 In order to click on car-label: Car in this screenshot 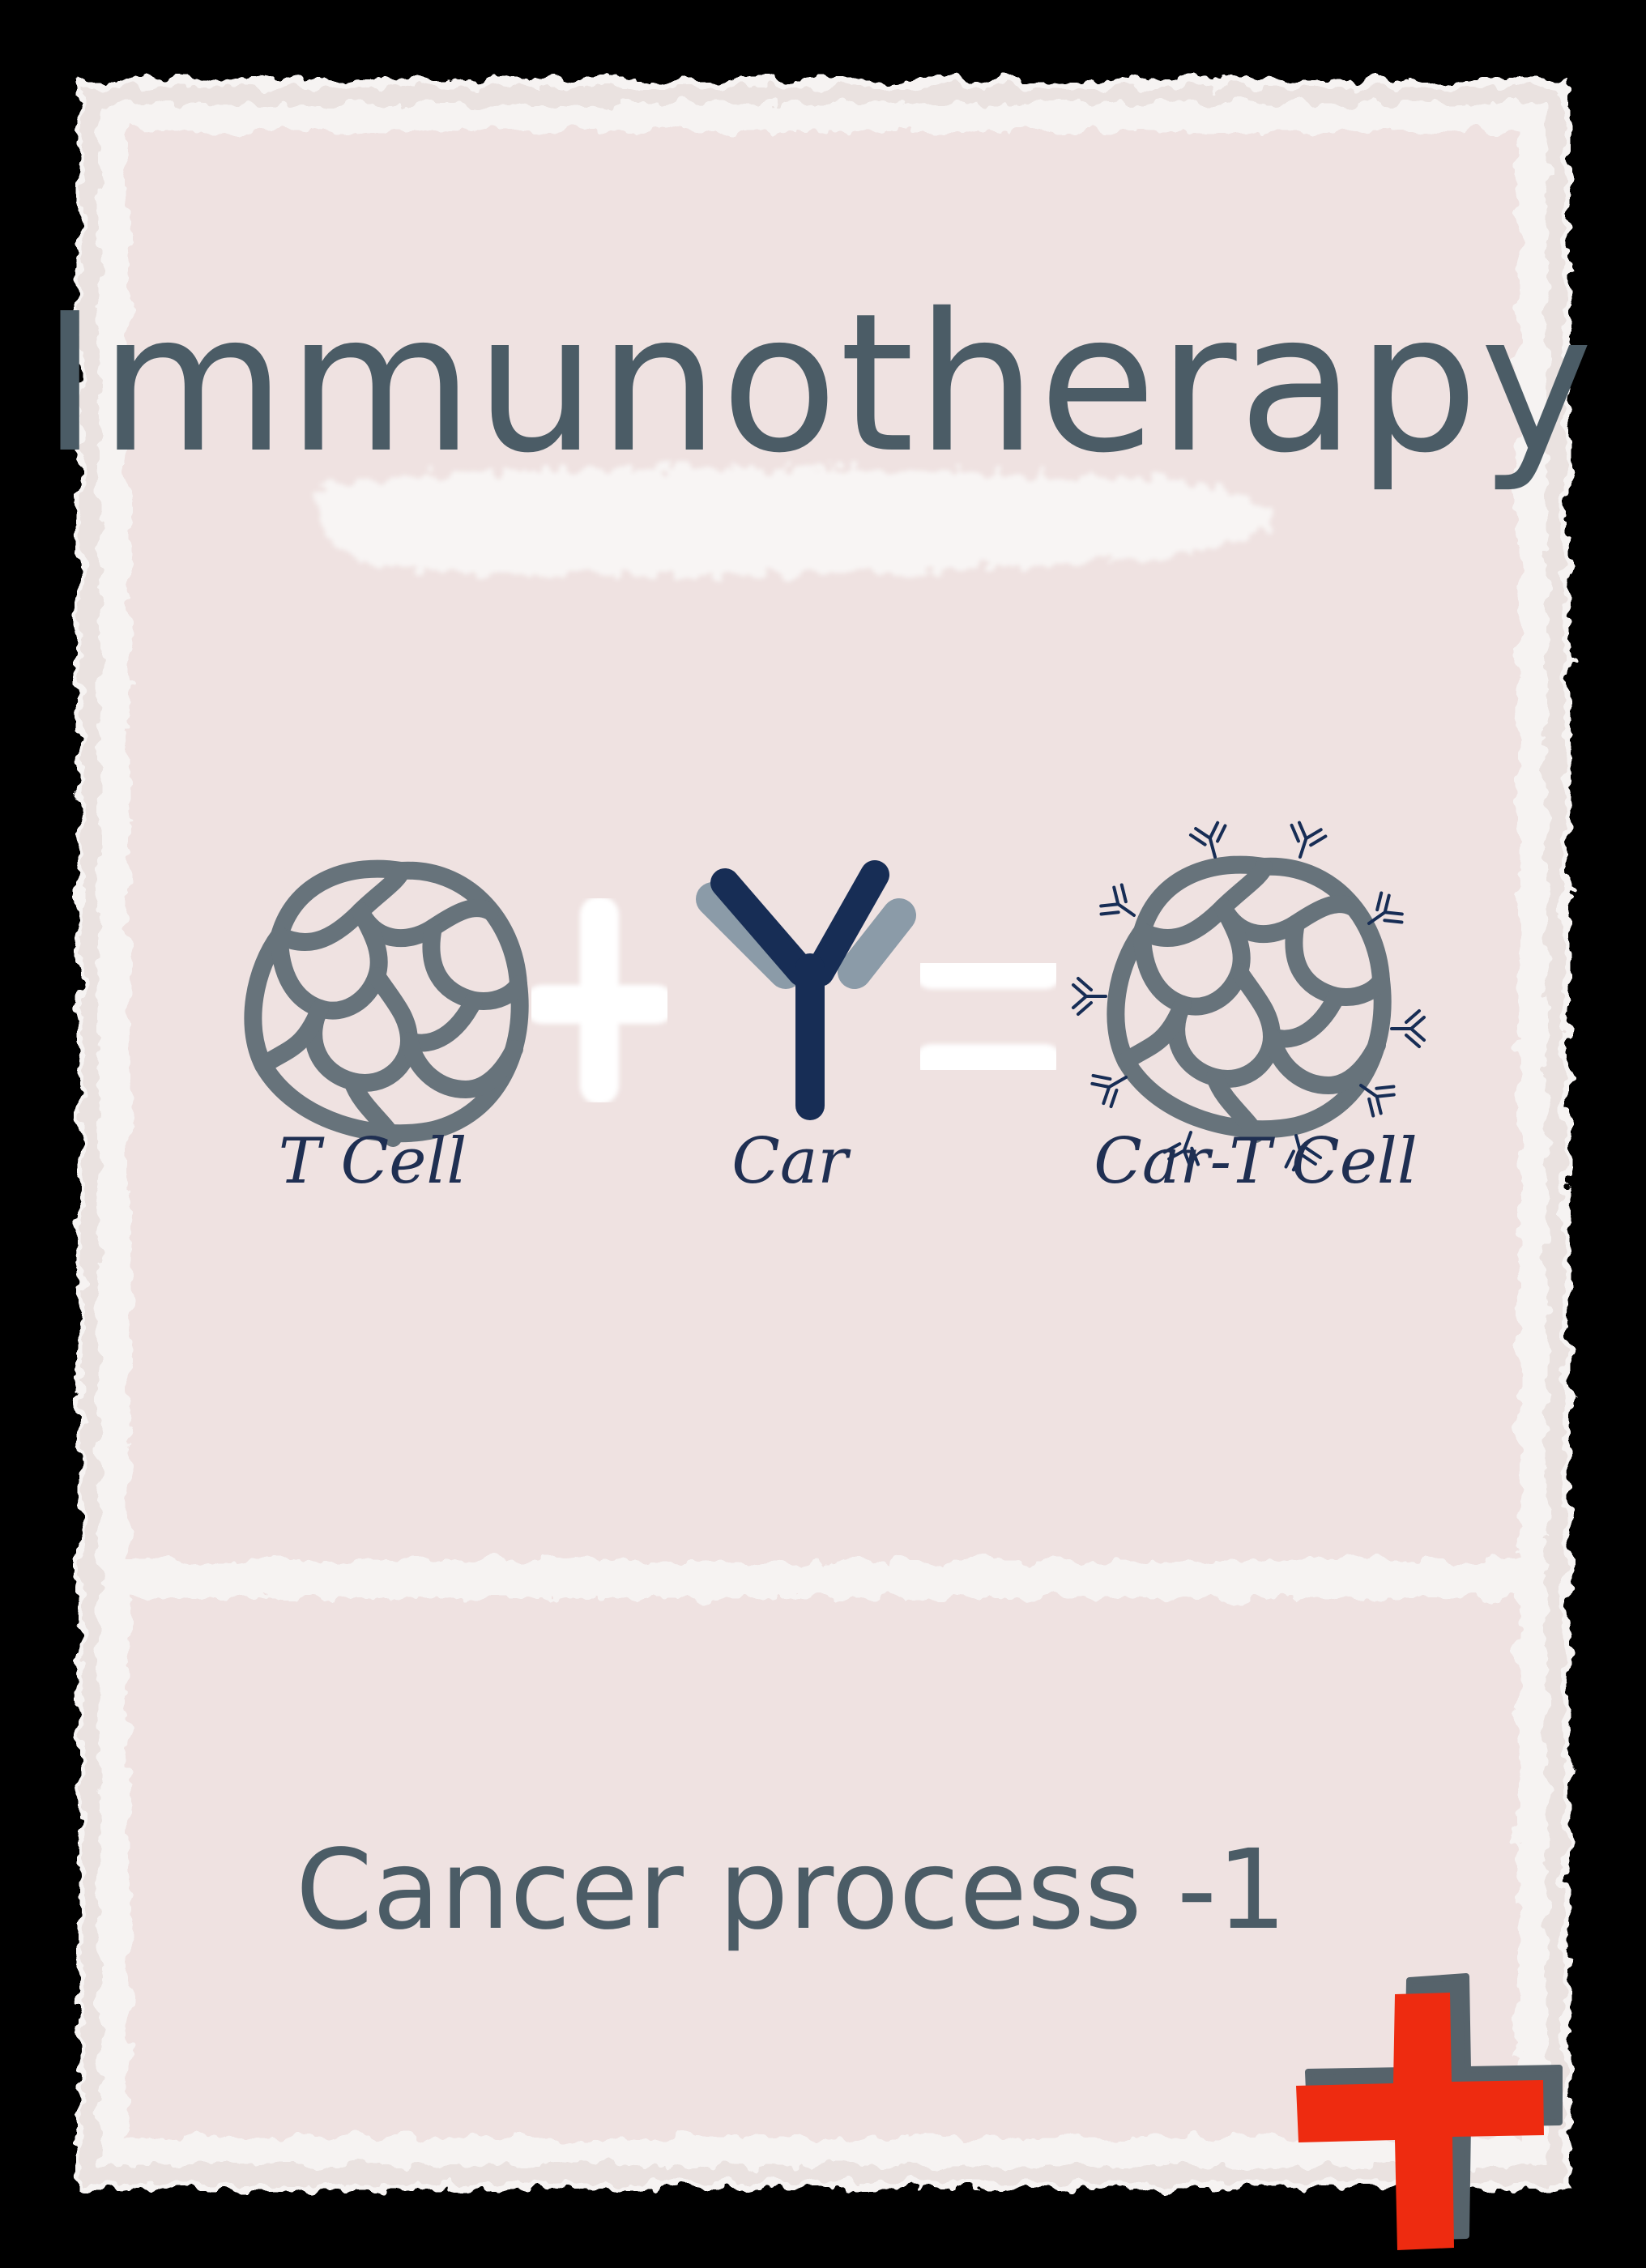, I will do `click(791, 1161)`.